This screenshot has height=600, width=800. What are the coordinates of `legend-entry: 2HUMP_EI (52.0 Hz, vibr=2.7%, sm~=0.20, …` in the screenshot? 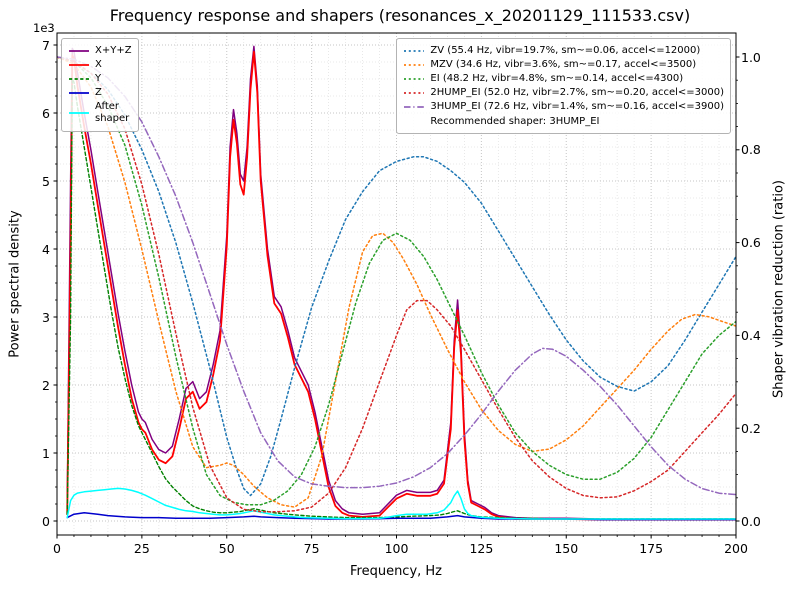 It's located at (563, 93).